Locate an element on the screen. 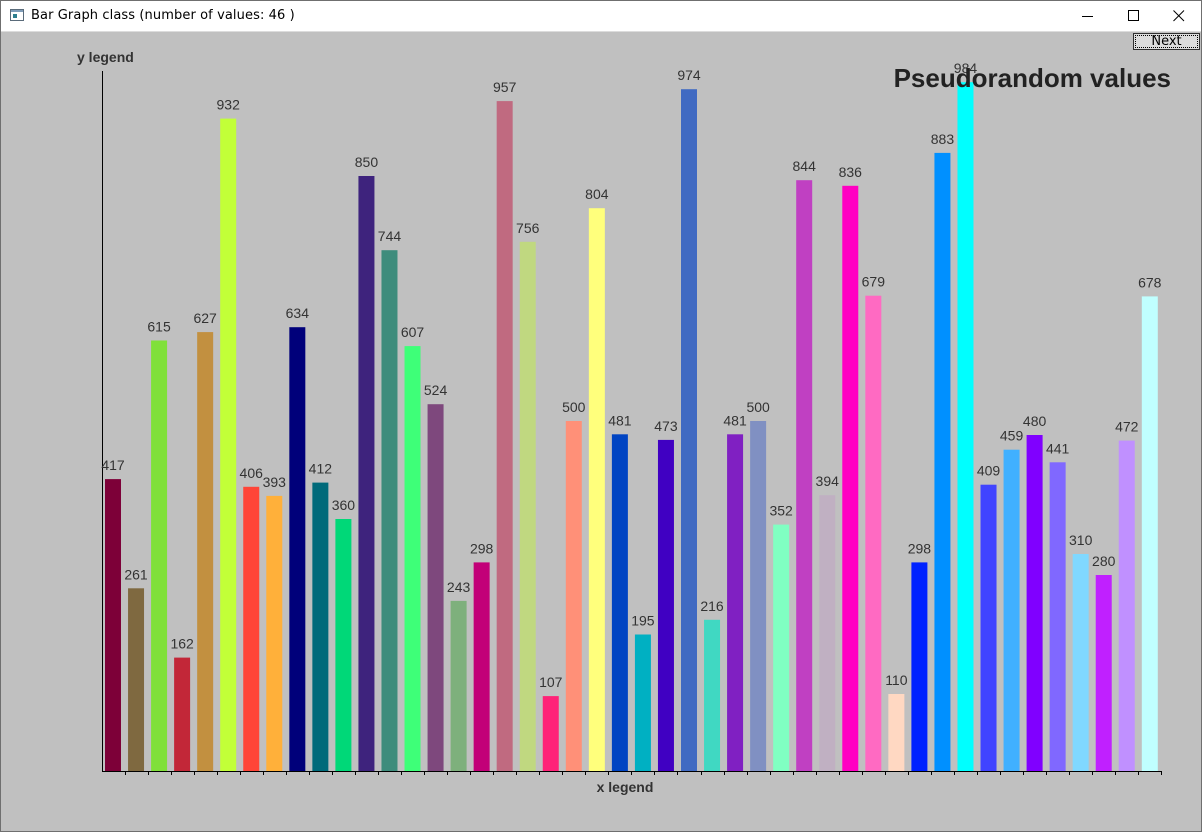  data-label: 459 is located at coordinates (1012, 436).